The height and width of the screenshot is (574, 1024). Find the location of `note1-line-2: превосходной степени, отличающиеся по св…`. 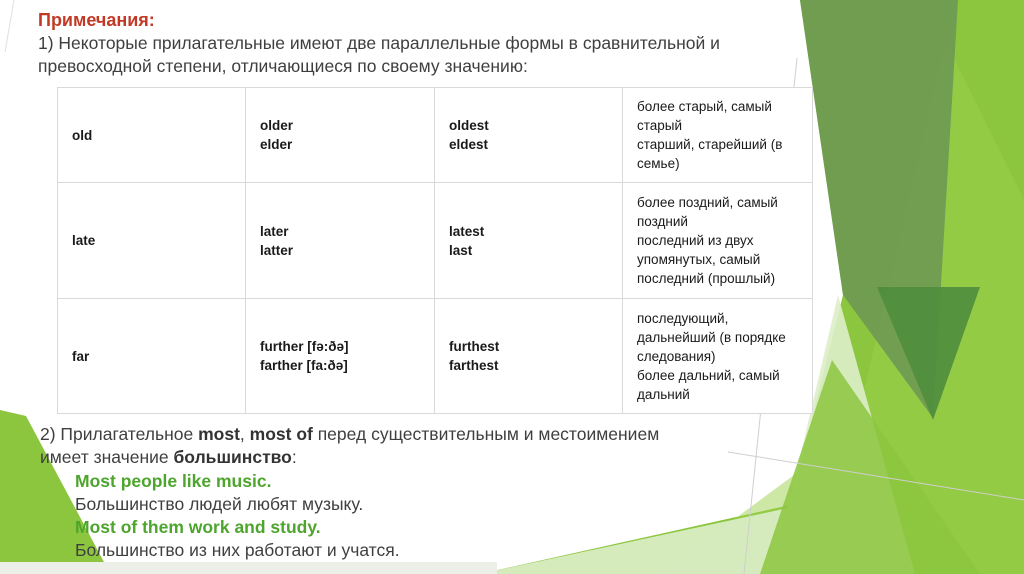

note1-line-2: превосходной степени, отличающиеся по св… is located at coordinates (283, 66).